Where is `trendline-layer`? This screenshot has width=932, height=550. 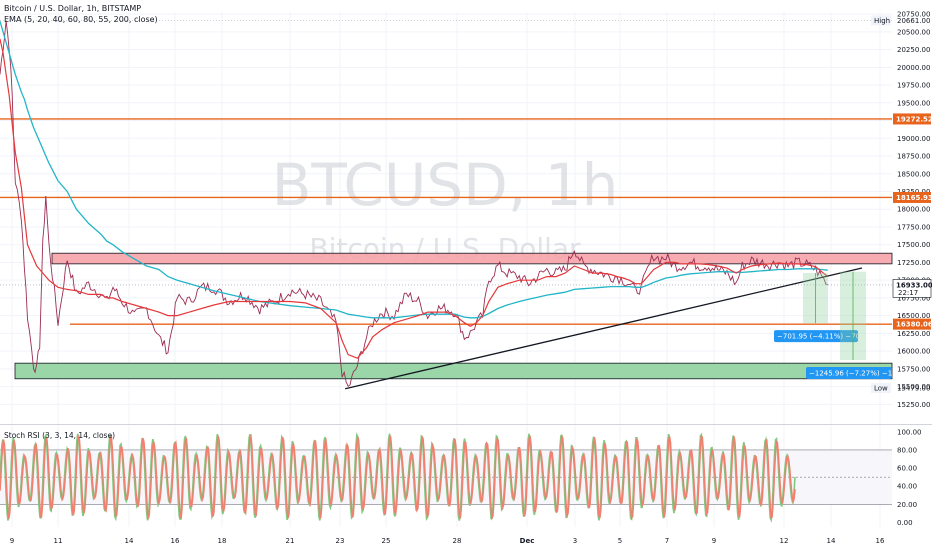 trendline-layer is located at coordinates (604, 328).